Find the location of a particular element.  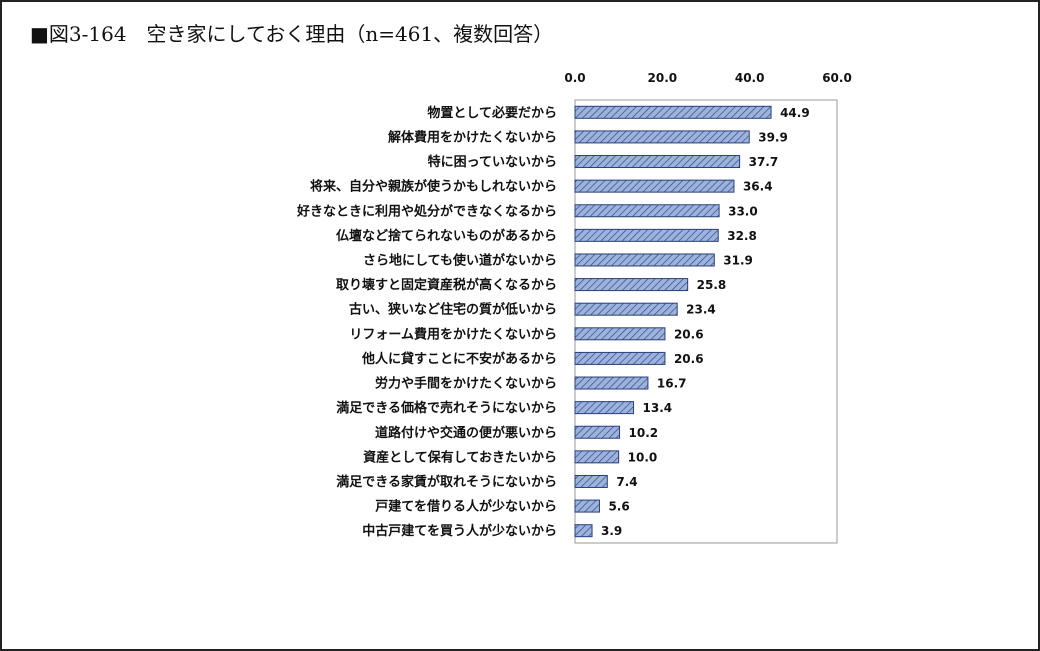

category-label: 将来、自分や親族が使うかもしれないから is located at coordinates (433, 187).